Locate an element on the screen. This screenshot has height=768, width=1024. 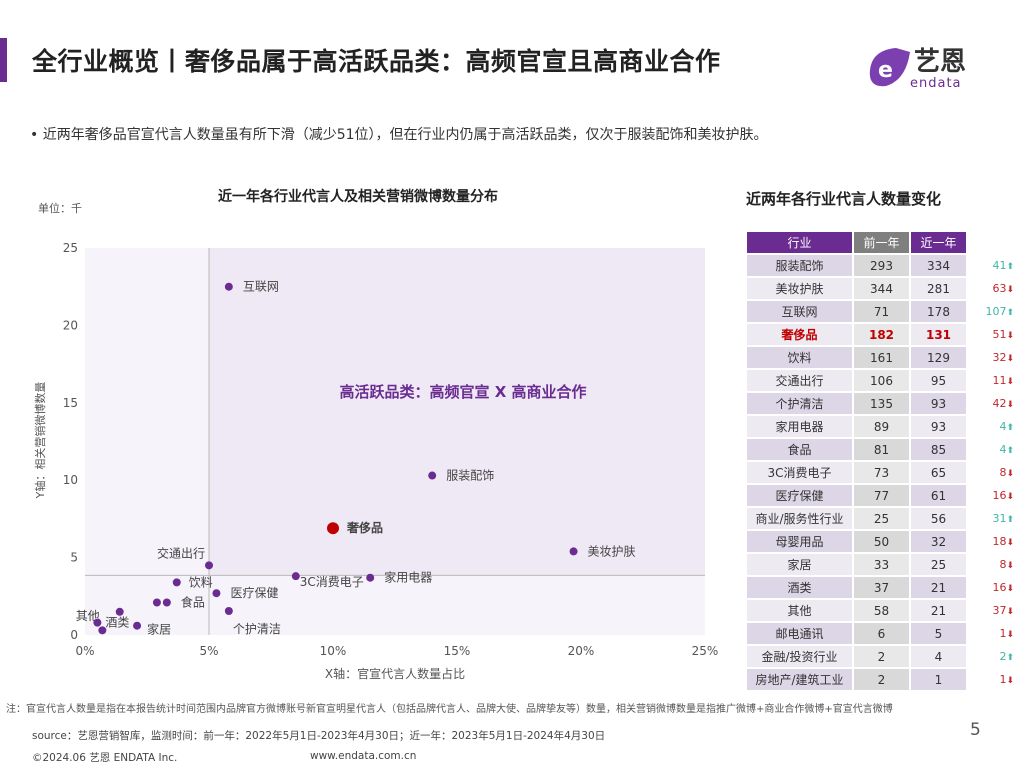
change-value: 18 is located at coordinates (999, 541).